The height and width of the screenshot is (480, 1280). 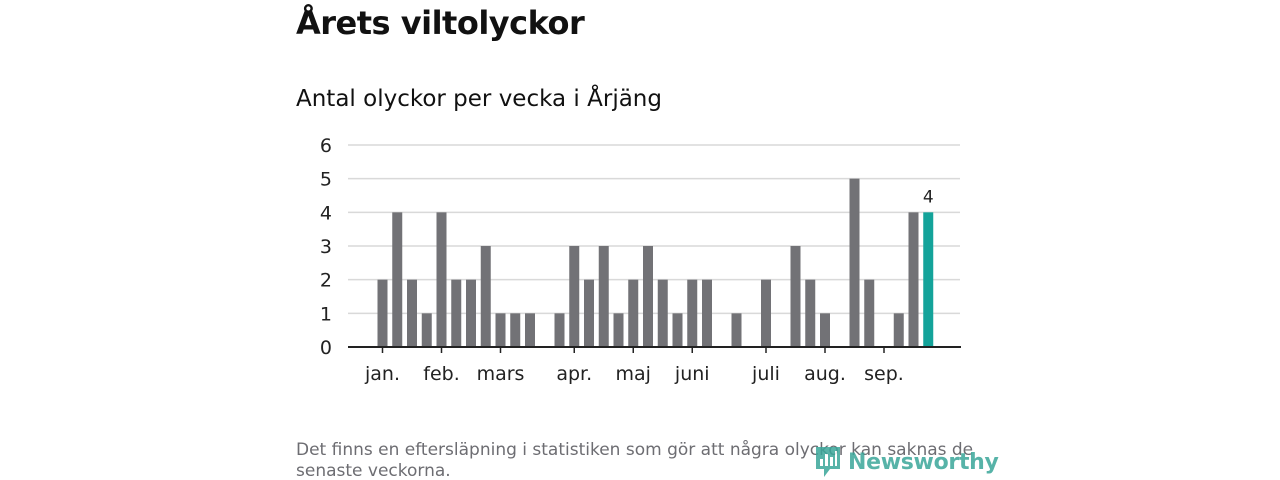 I want to click on y-tick-label: 1, so click(x=326, y=314).